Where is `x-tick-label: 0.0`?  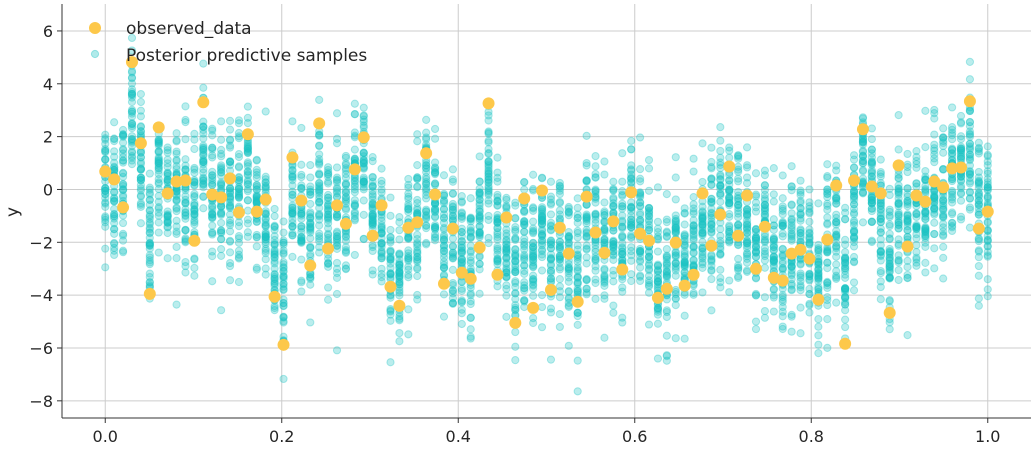
x-tick-label: 0.0 is located at coordinates (105, 436).